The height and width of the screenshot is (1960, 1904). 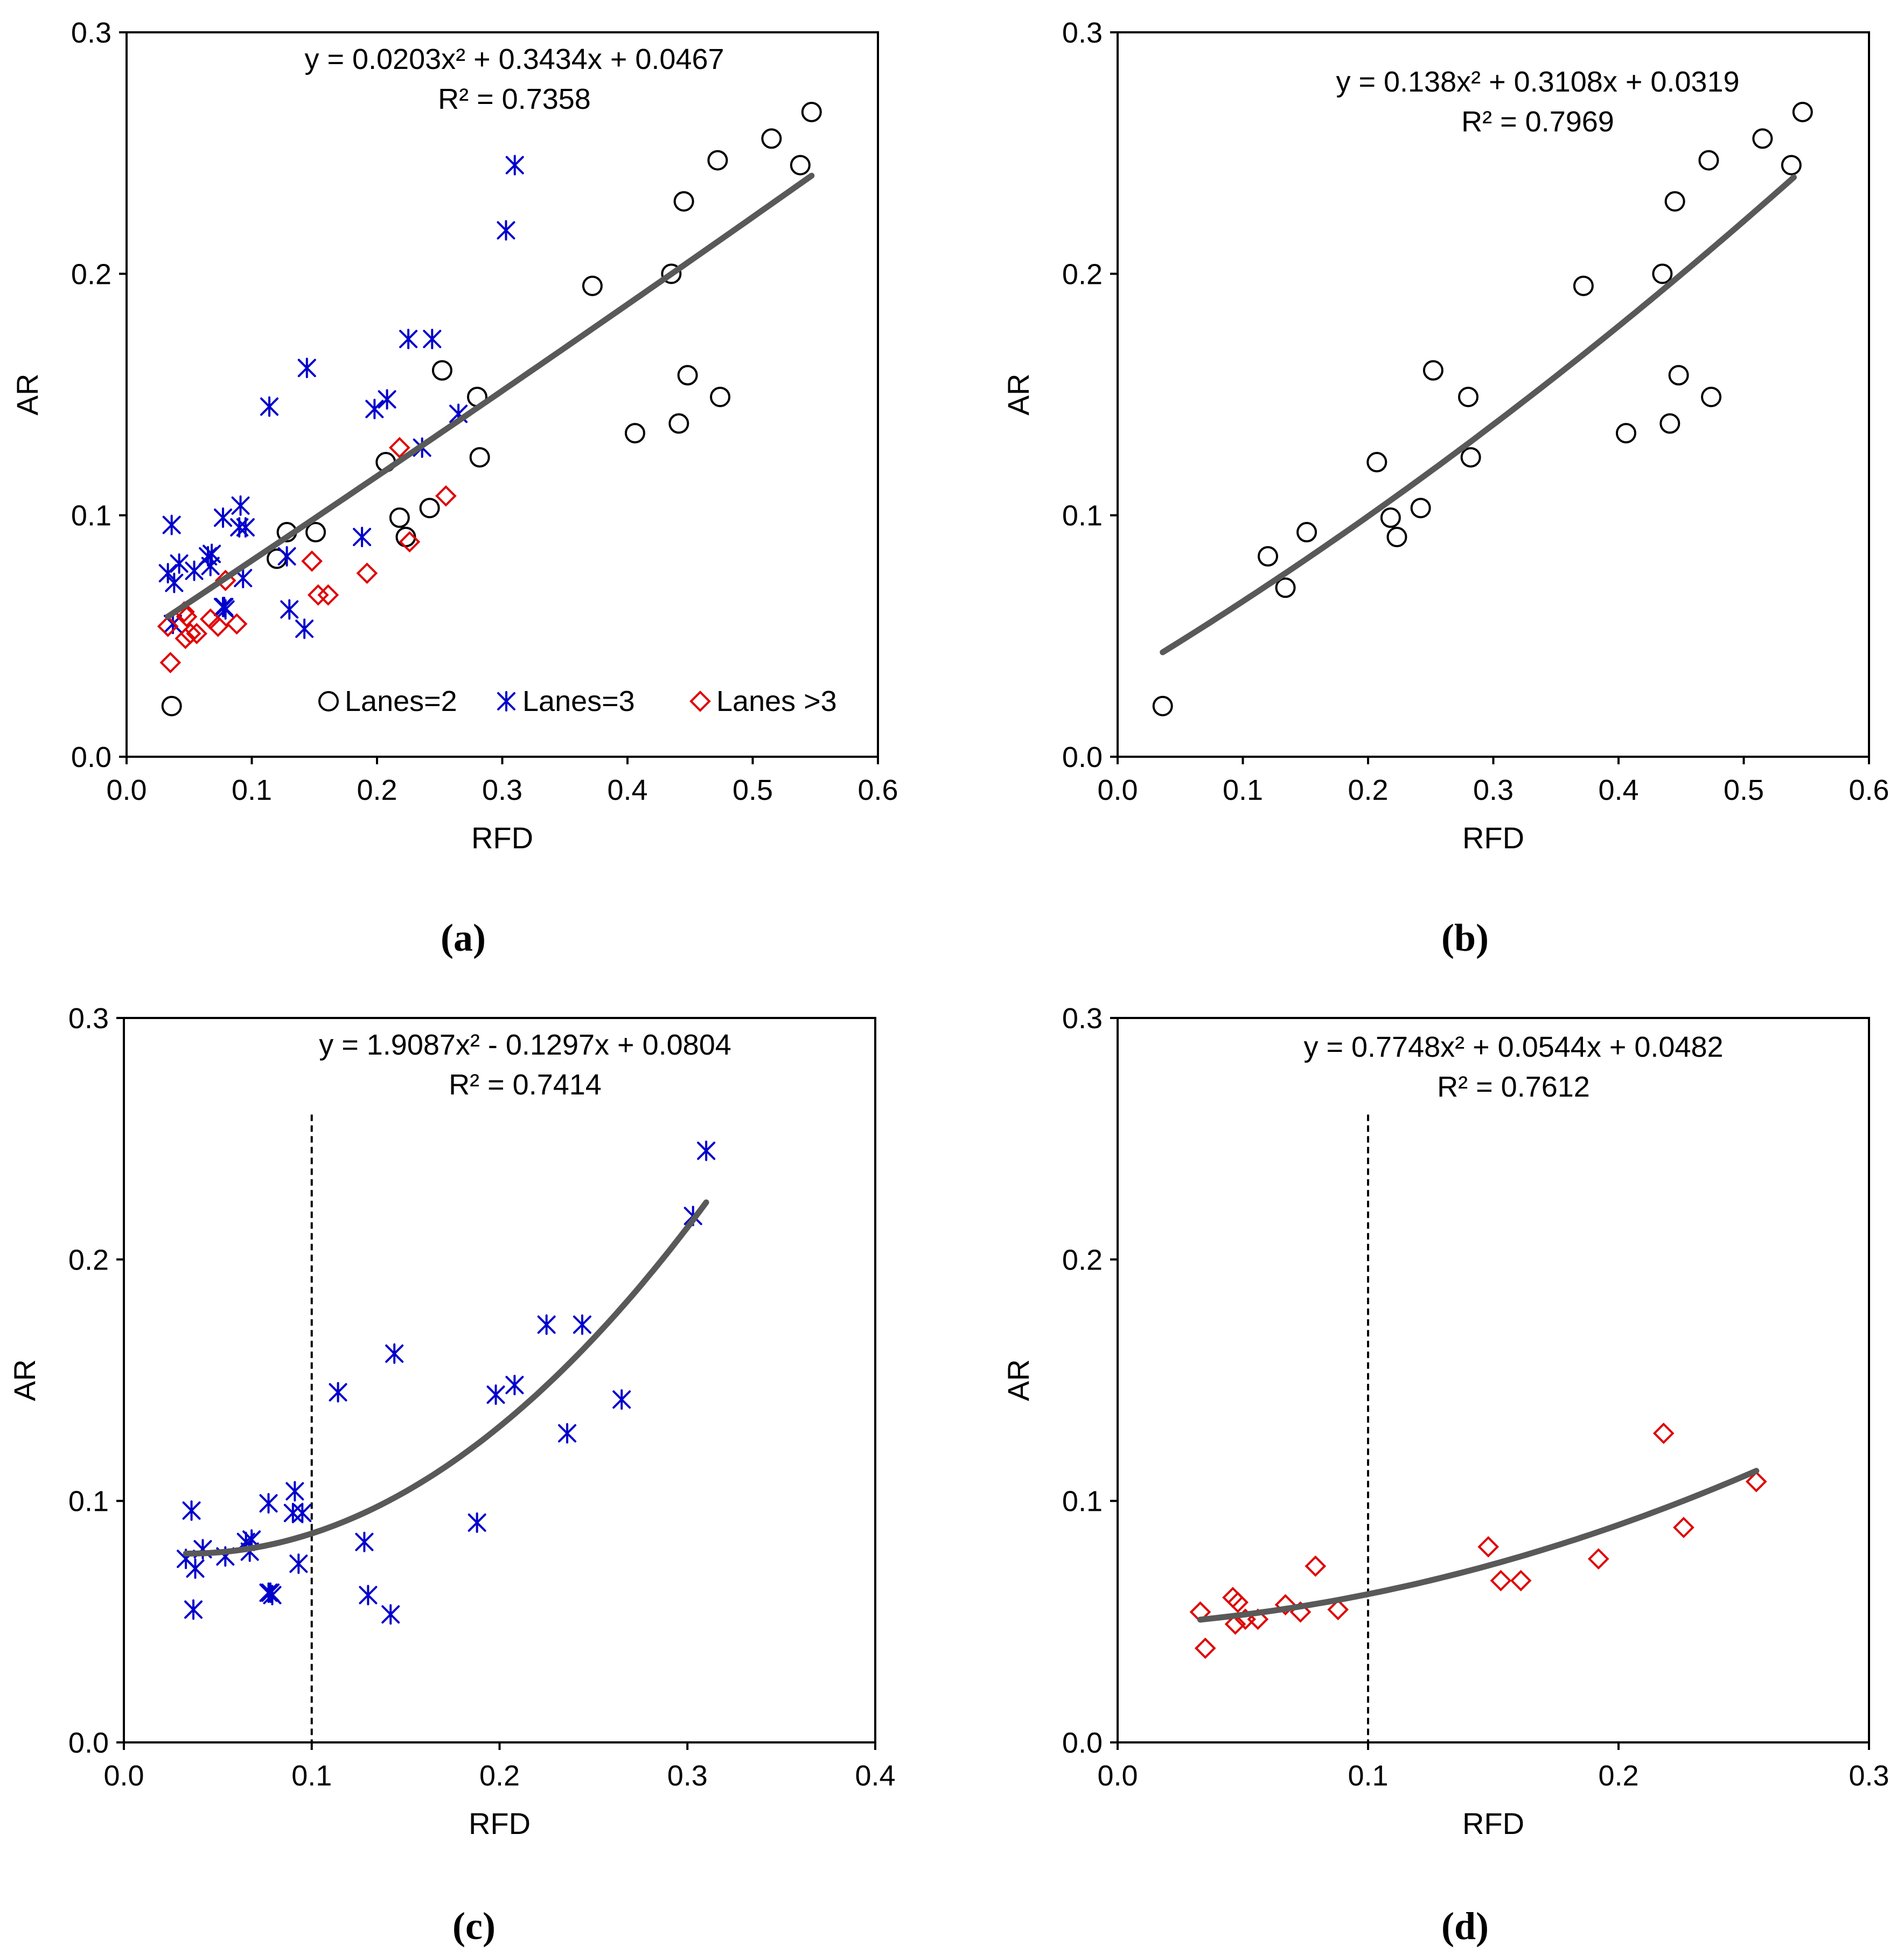 What do you see at coordinates (515, 99) in the screenshot?
I see `fit-r-squared: R² = 0.7358` at bounding box center [515, 99].